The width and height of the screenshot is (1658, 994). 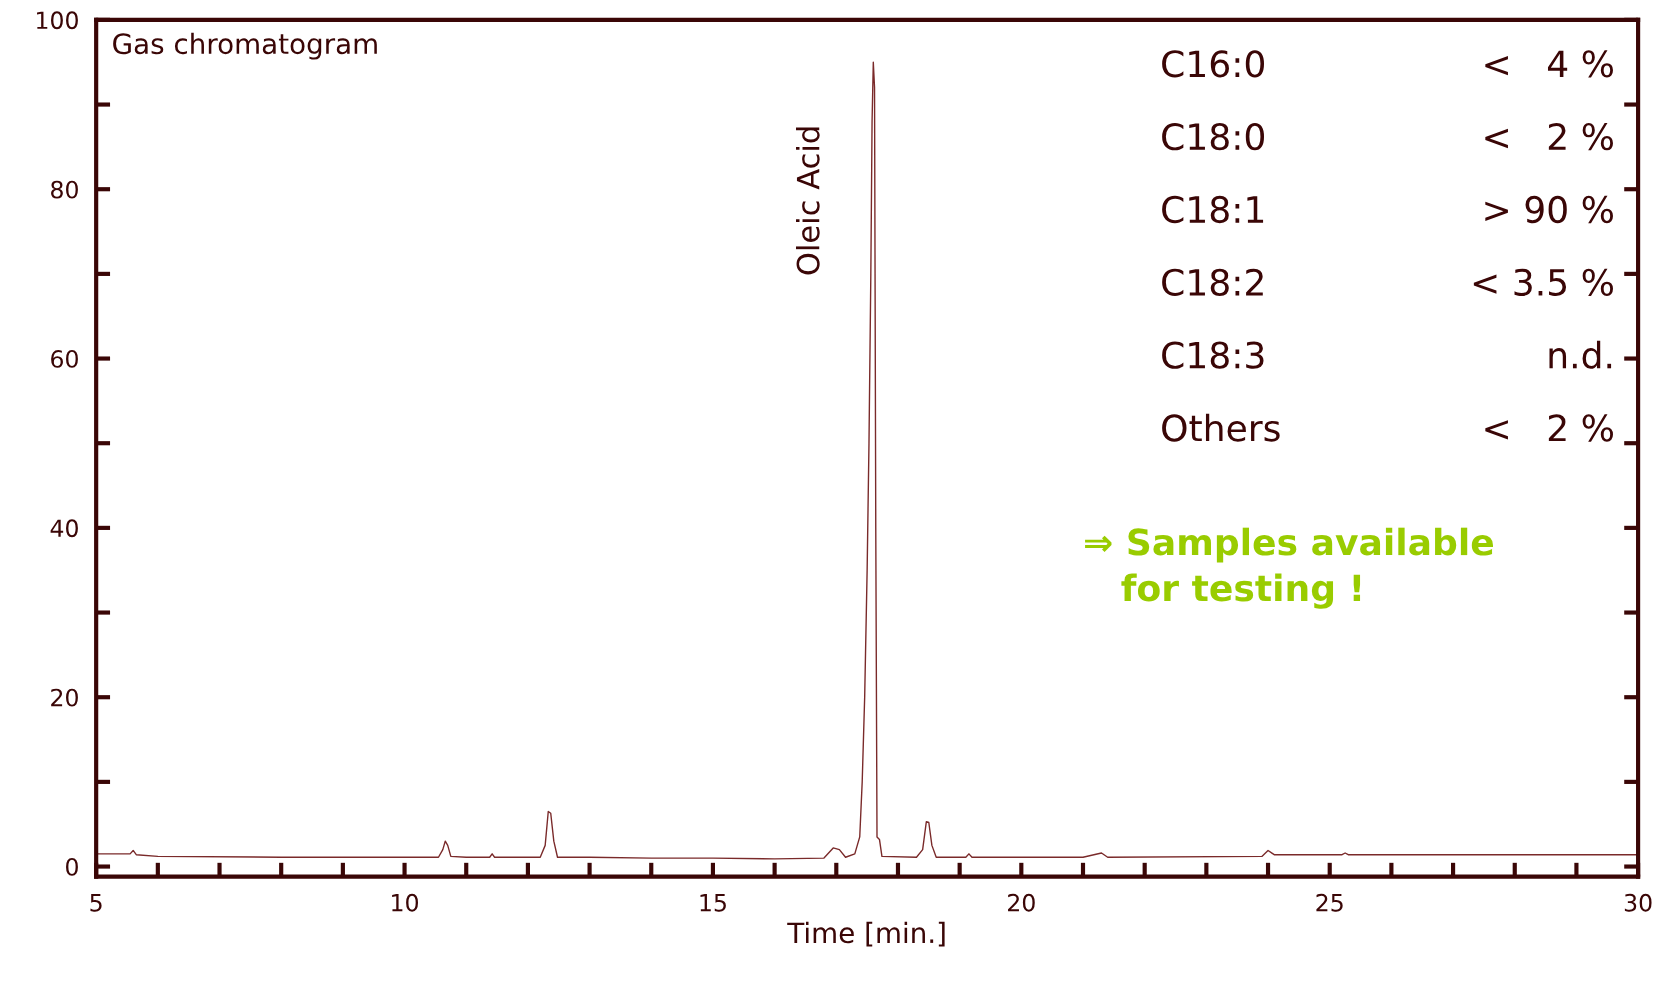 I want to click on annotation: < 3.5 %, so click(x=1543, y=282).